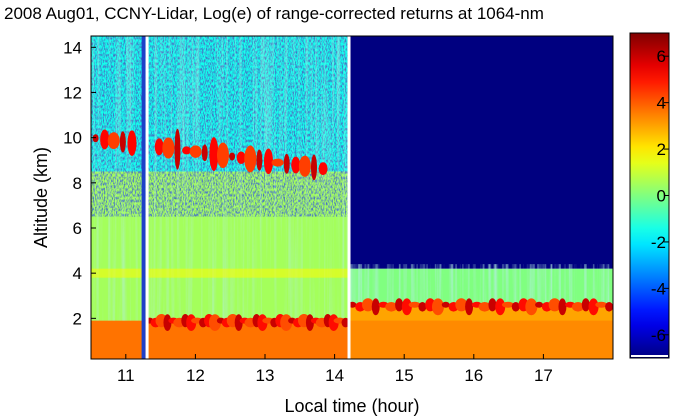 This screenshot has width=700, height=420. What do you see at coordinates (661, 196) in the screenshot?
I see `colorbar-tick-label-3: 0` at bounding box center [661, 196].